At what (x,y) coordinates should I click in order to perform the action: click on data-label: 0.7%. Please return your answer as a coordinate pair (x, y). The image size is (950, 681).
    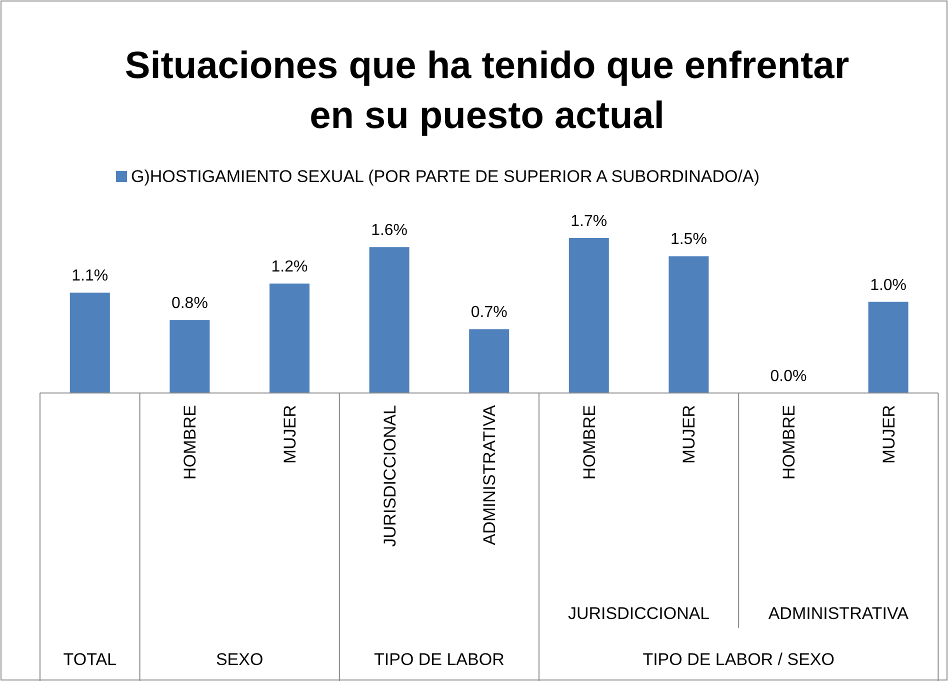
    Looking at the image, I should click on (489, 313).